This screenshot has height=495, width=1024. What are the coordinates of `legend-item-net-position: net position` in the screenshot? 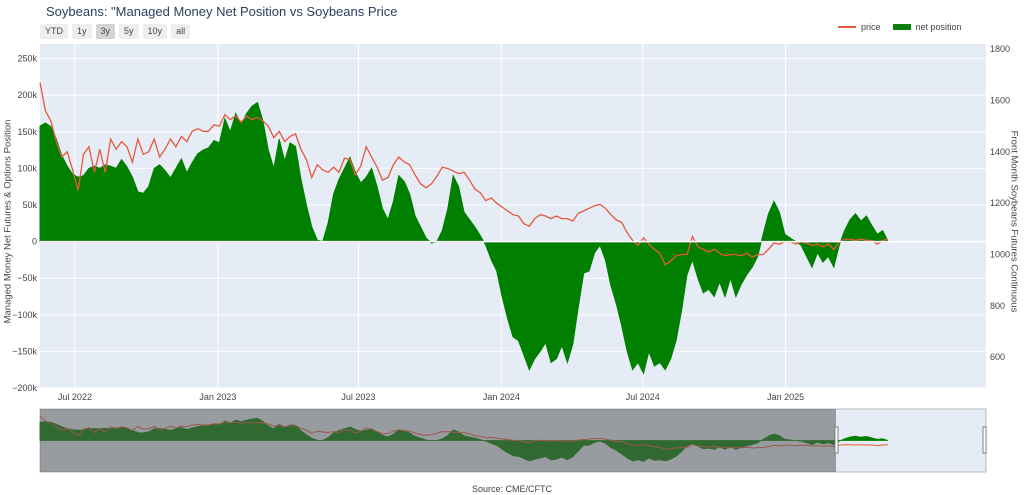 It's located at (927, 27).